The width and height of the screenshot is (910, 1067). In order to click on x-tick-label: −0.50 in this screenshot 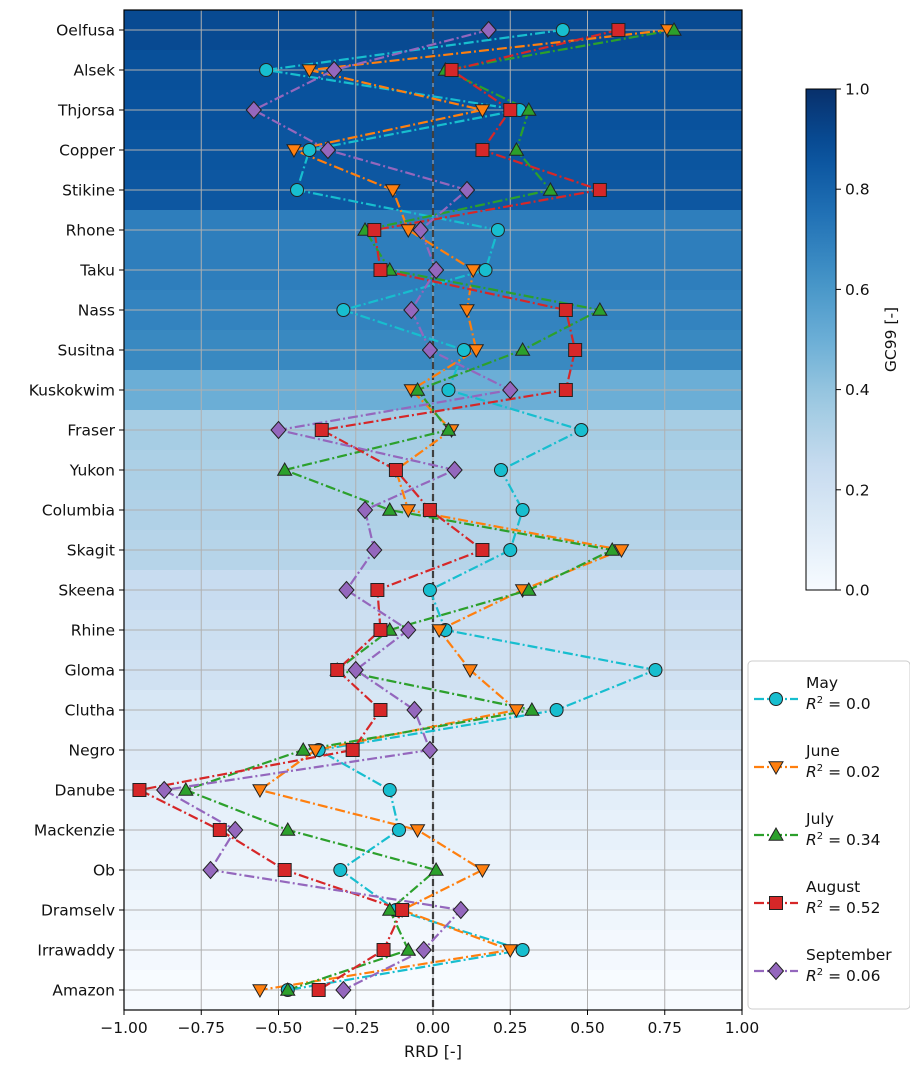, I will do `click(279, 1028)`.